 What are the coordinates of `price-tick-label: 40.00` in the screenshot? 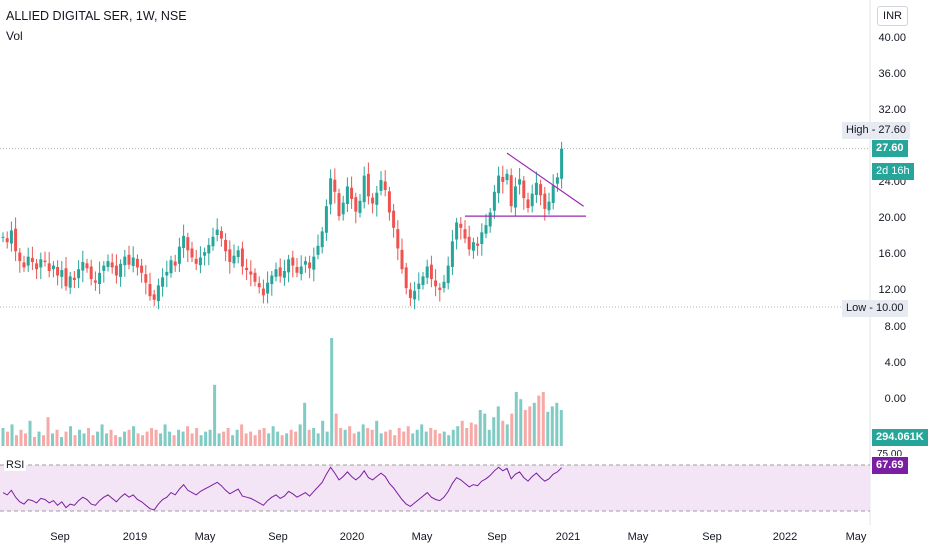 It's located at (892, 38).